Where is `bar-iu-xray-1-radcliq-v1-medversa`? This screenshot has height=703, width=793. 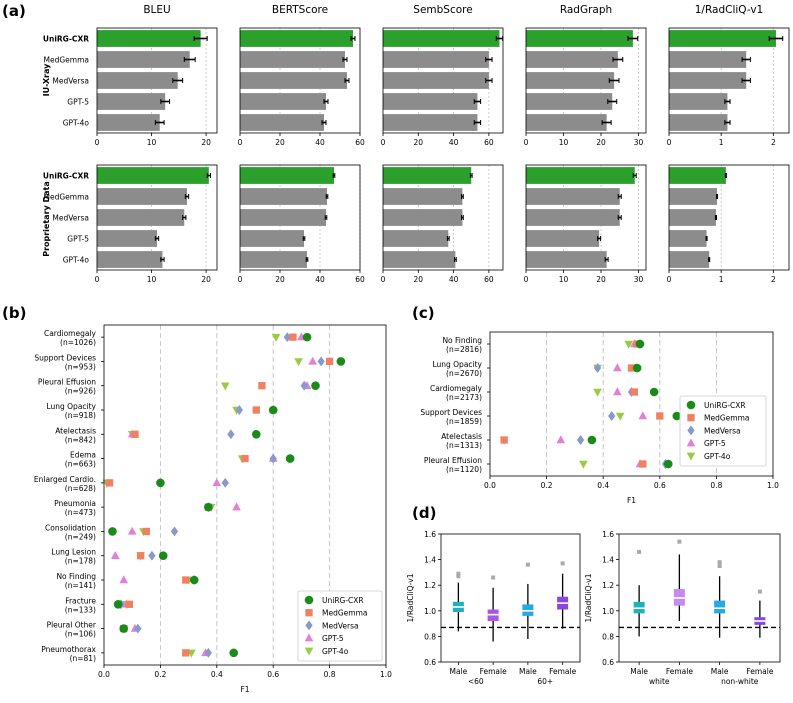
bar-iu-xray-1-radcliq-v1-medversa is located at coordinates (708, 80).